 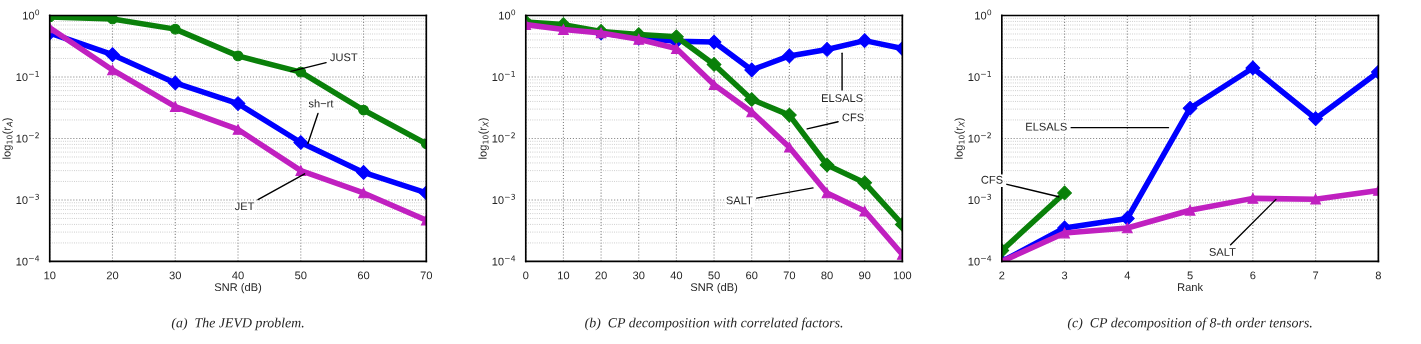 What do you see at coordinates (902, 275) in the screenshot?
I see `x-tick-label: 100` at bounding box center [902, 275].